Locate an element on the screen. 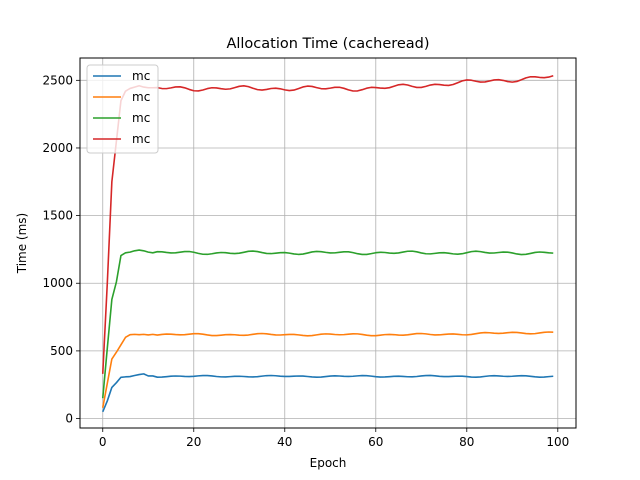 Image resolution: width=640 pixels, height=480 pixels. x-axis-label: Epoch is located at coordinates (328, 463).